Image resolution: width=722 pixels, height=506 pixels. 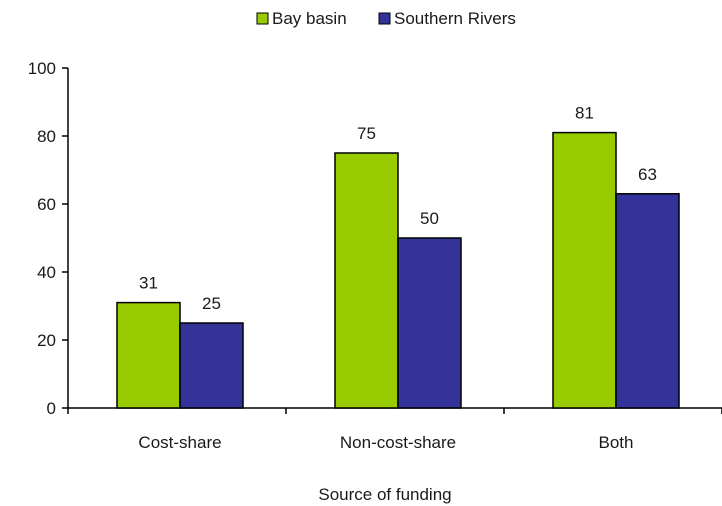 I want to click on y-tick-label: 60, so click(x=46, y=204).